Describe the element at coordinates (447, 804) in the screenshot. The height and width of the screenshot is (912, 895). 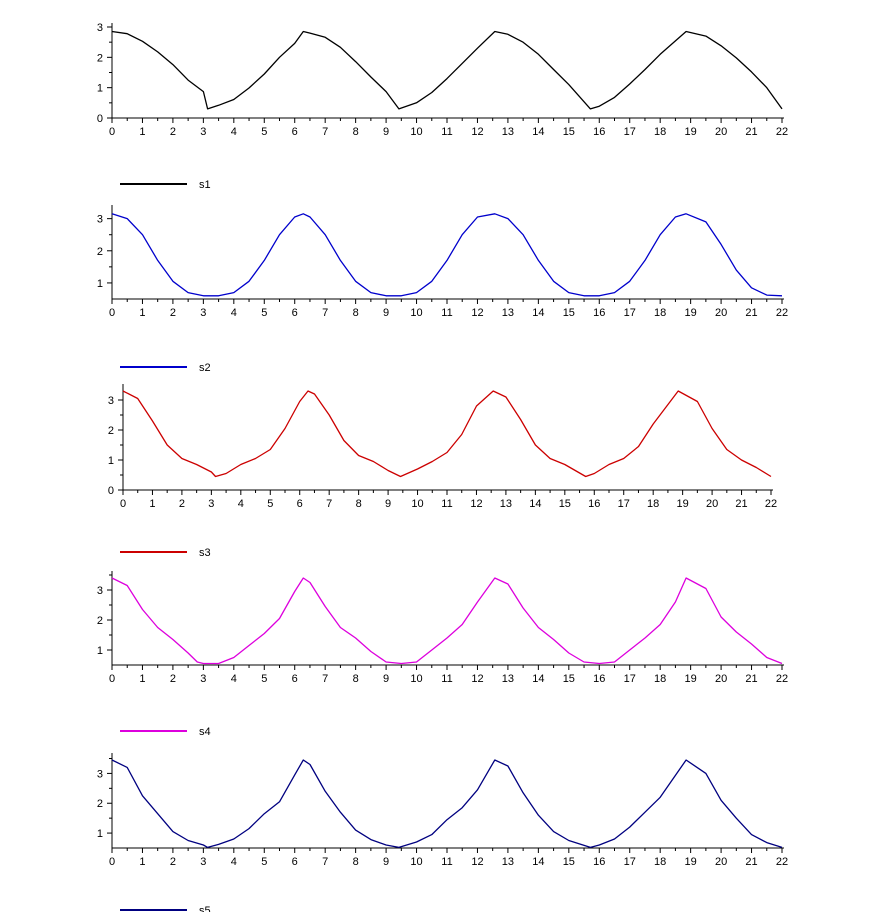
I see `series-line-s5` at that location.